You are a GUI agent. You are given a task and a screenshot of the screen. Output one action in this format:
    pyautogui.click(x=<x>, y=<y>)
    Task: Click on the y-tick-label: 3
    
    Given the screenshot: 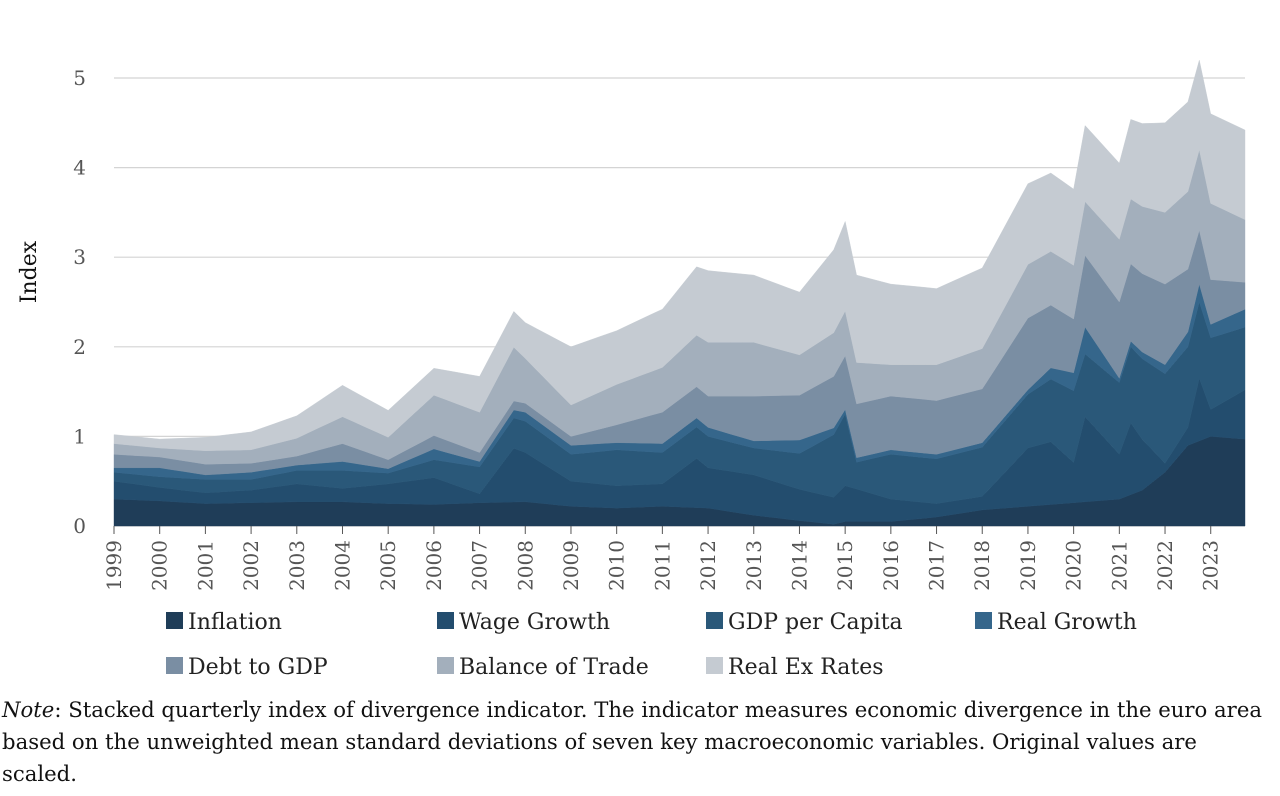 What is the action you would take?
    pyautogui.click(x=79, y=257)
    